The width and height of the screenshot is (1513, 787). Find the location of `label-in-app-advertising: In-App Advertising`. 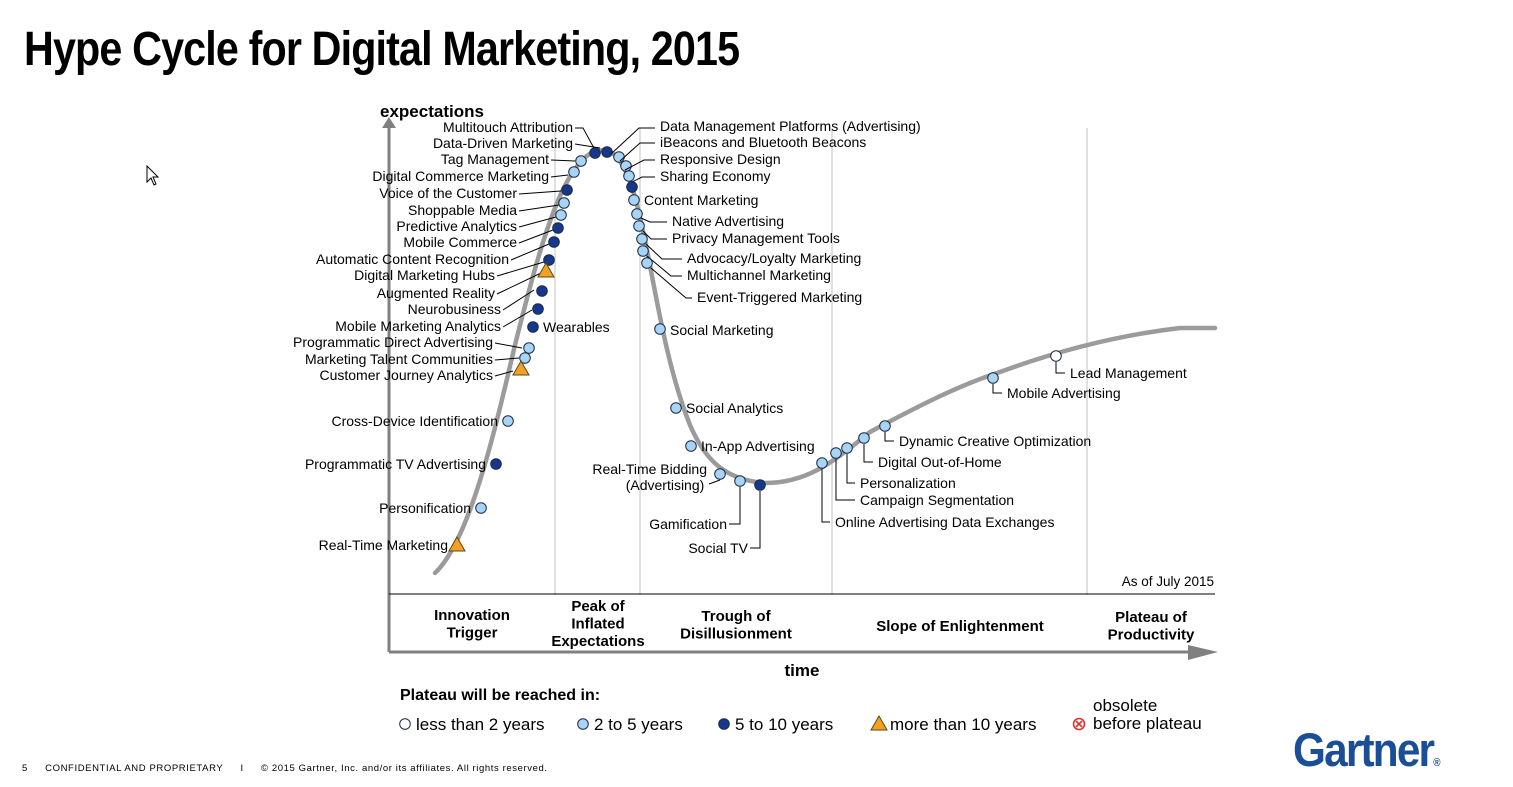

label-in-app-advertising: In-App Advertising is located at coordinates (758, 446).